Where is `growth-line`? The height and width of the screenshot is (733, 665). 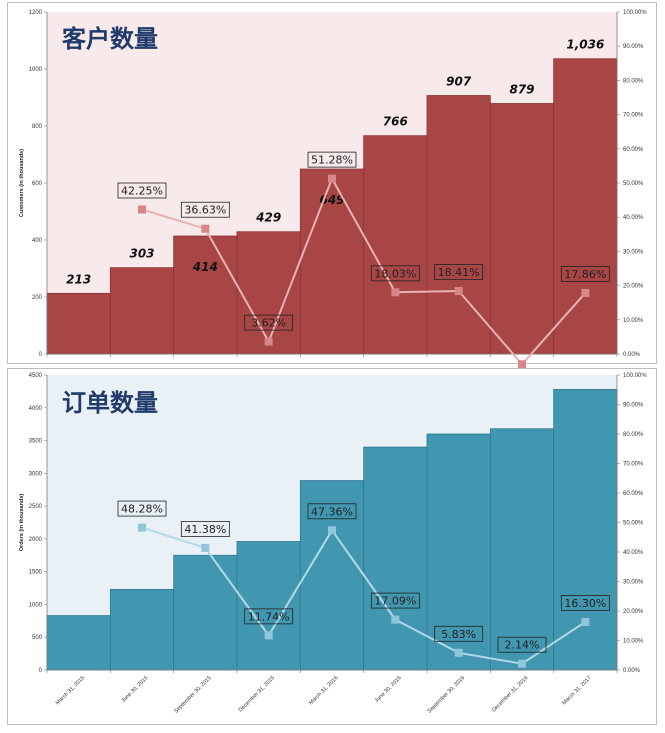
growth-line is located at coordinates (363, 595).